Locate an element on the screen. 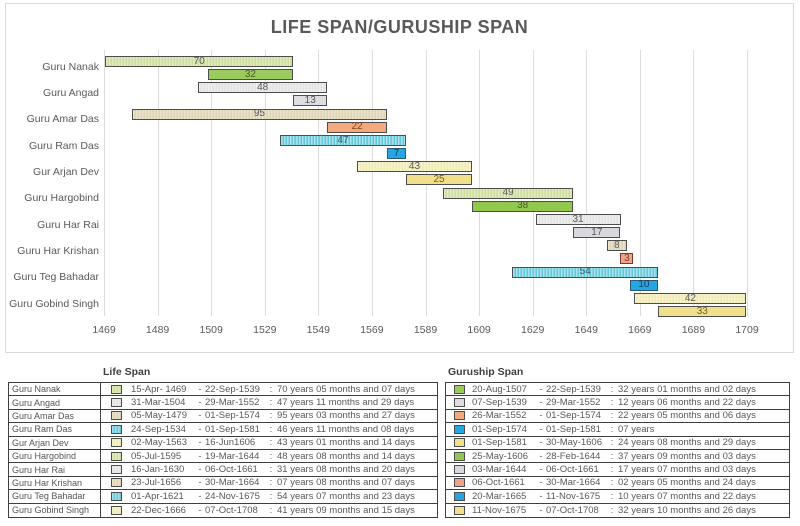 The image size is (800, 526). guruship-span-bar: 10 is located at coordinates (644, 285).